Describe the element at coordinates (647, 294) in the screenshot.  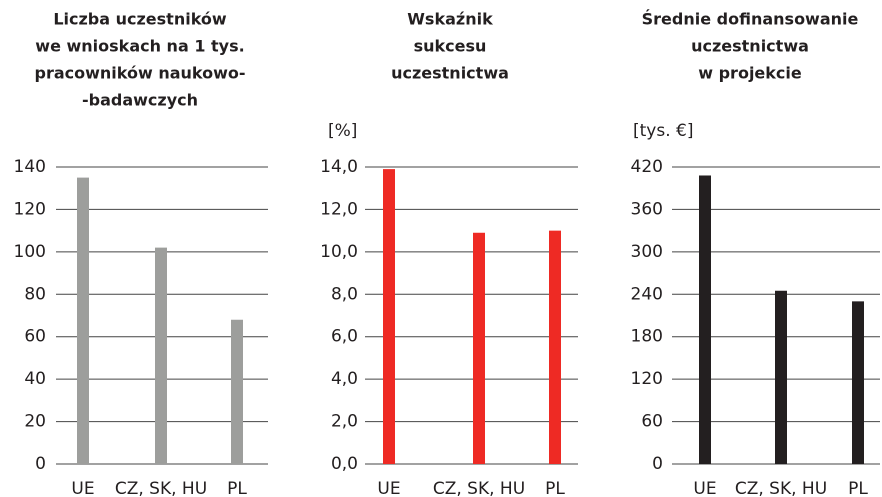
I see `y-tick-label: 240` at that location.